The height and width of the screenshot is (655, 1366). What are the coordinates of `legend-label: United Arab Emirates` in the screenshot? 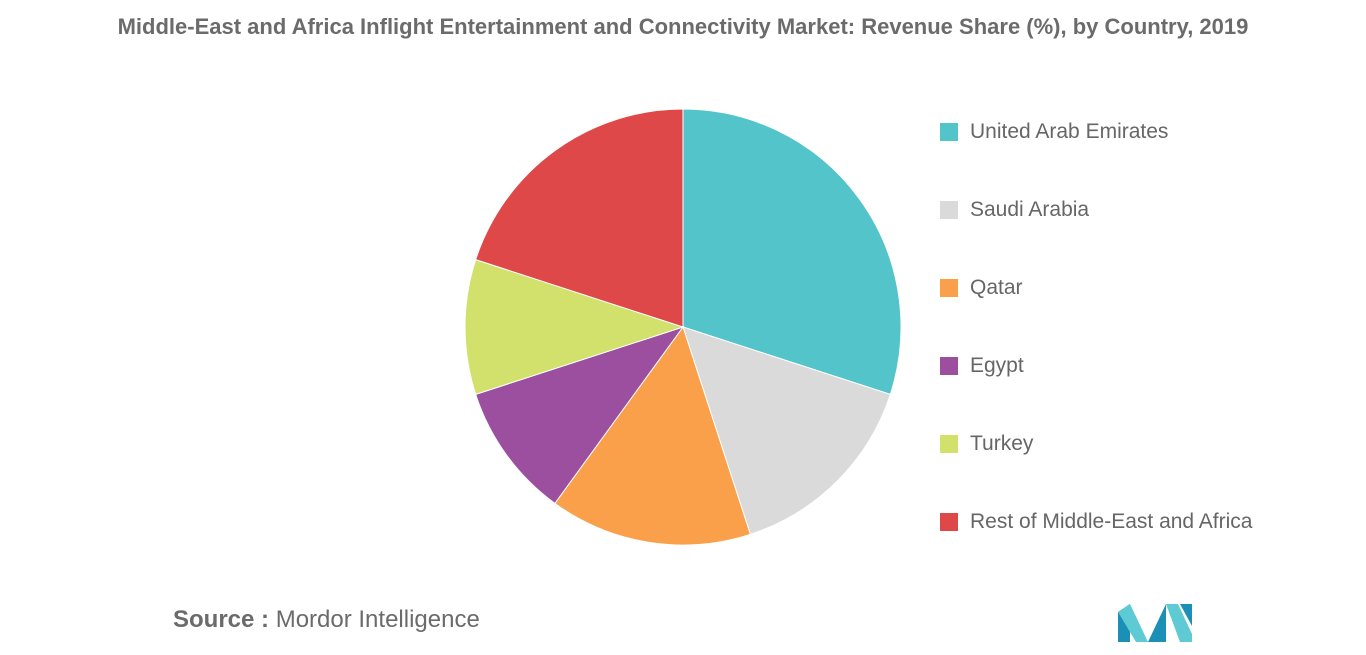 It's located at (1069, 131).